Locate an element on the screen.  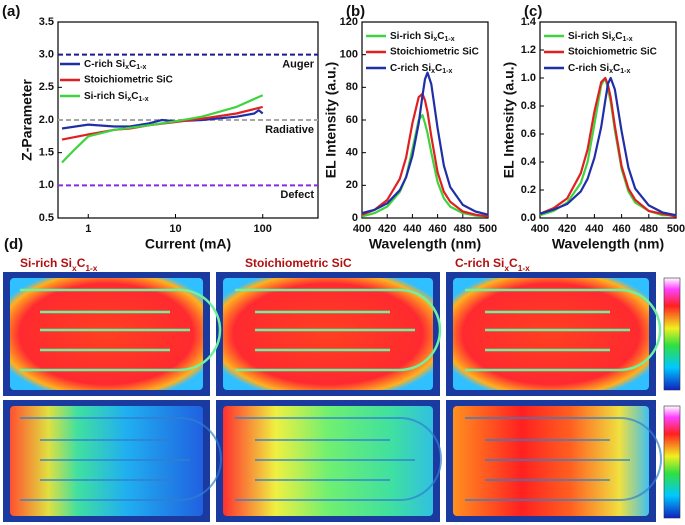
x-axis-title: Current (mA) is located at coordinates (188, 244).